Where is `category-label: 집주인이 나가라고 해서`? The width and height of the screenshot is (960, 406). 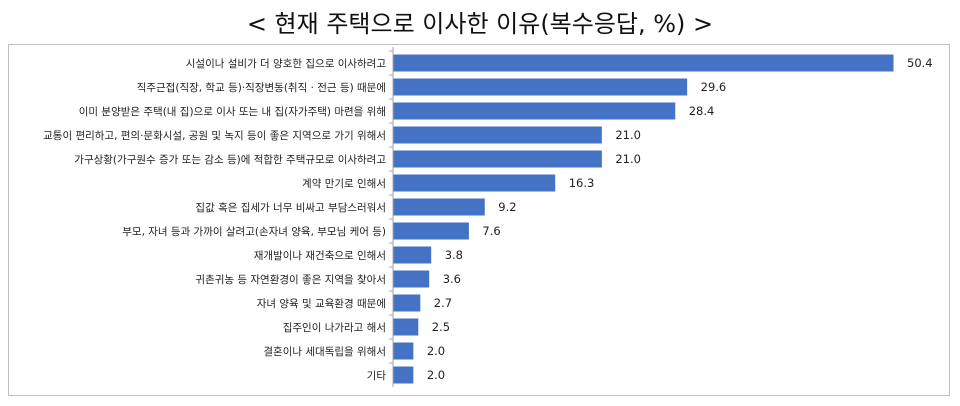
category-label: 집주인이 나가라고 해서 is located at coordinates (334, 327).